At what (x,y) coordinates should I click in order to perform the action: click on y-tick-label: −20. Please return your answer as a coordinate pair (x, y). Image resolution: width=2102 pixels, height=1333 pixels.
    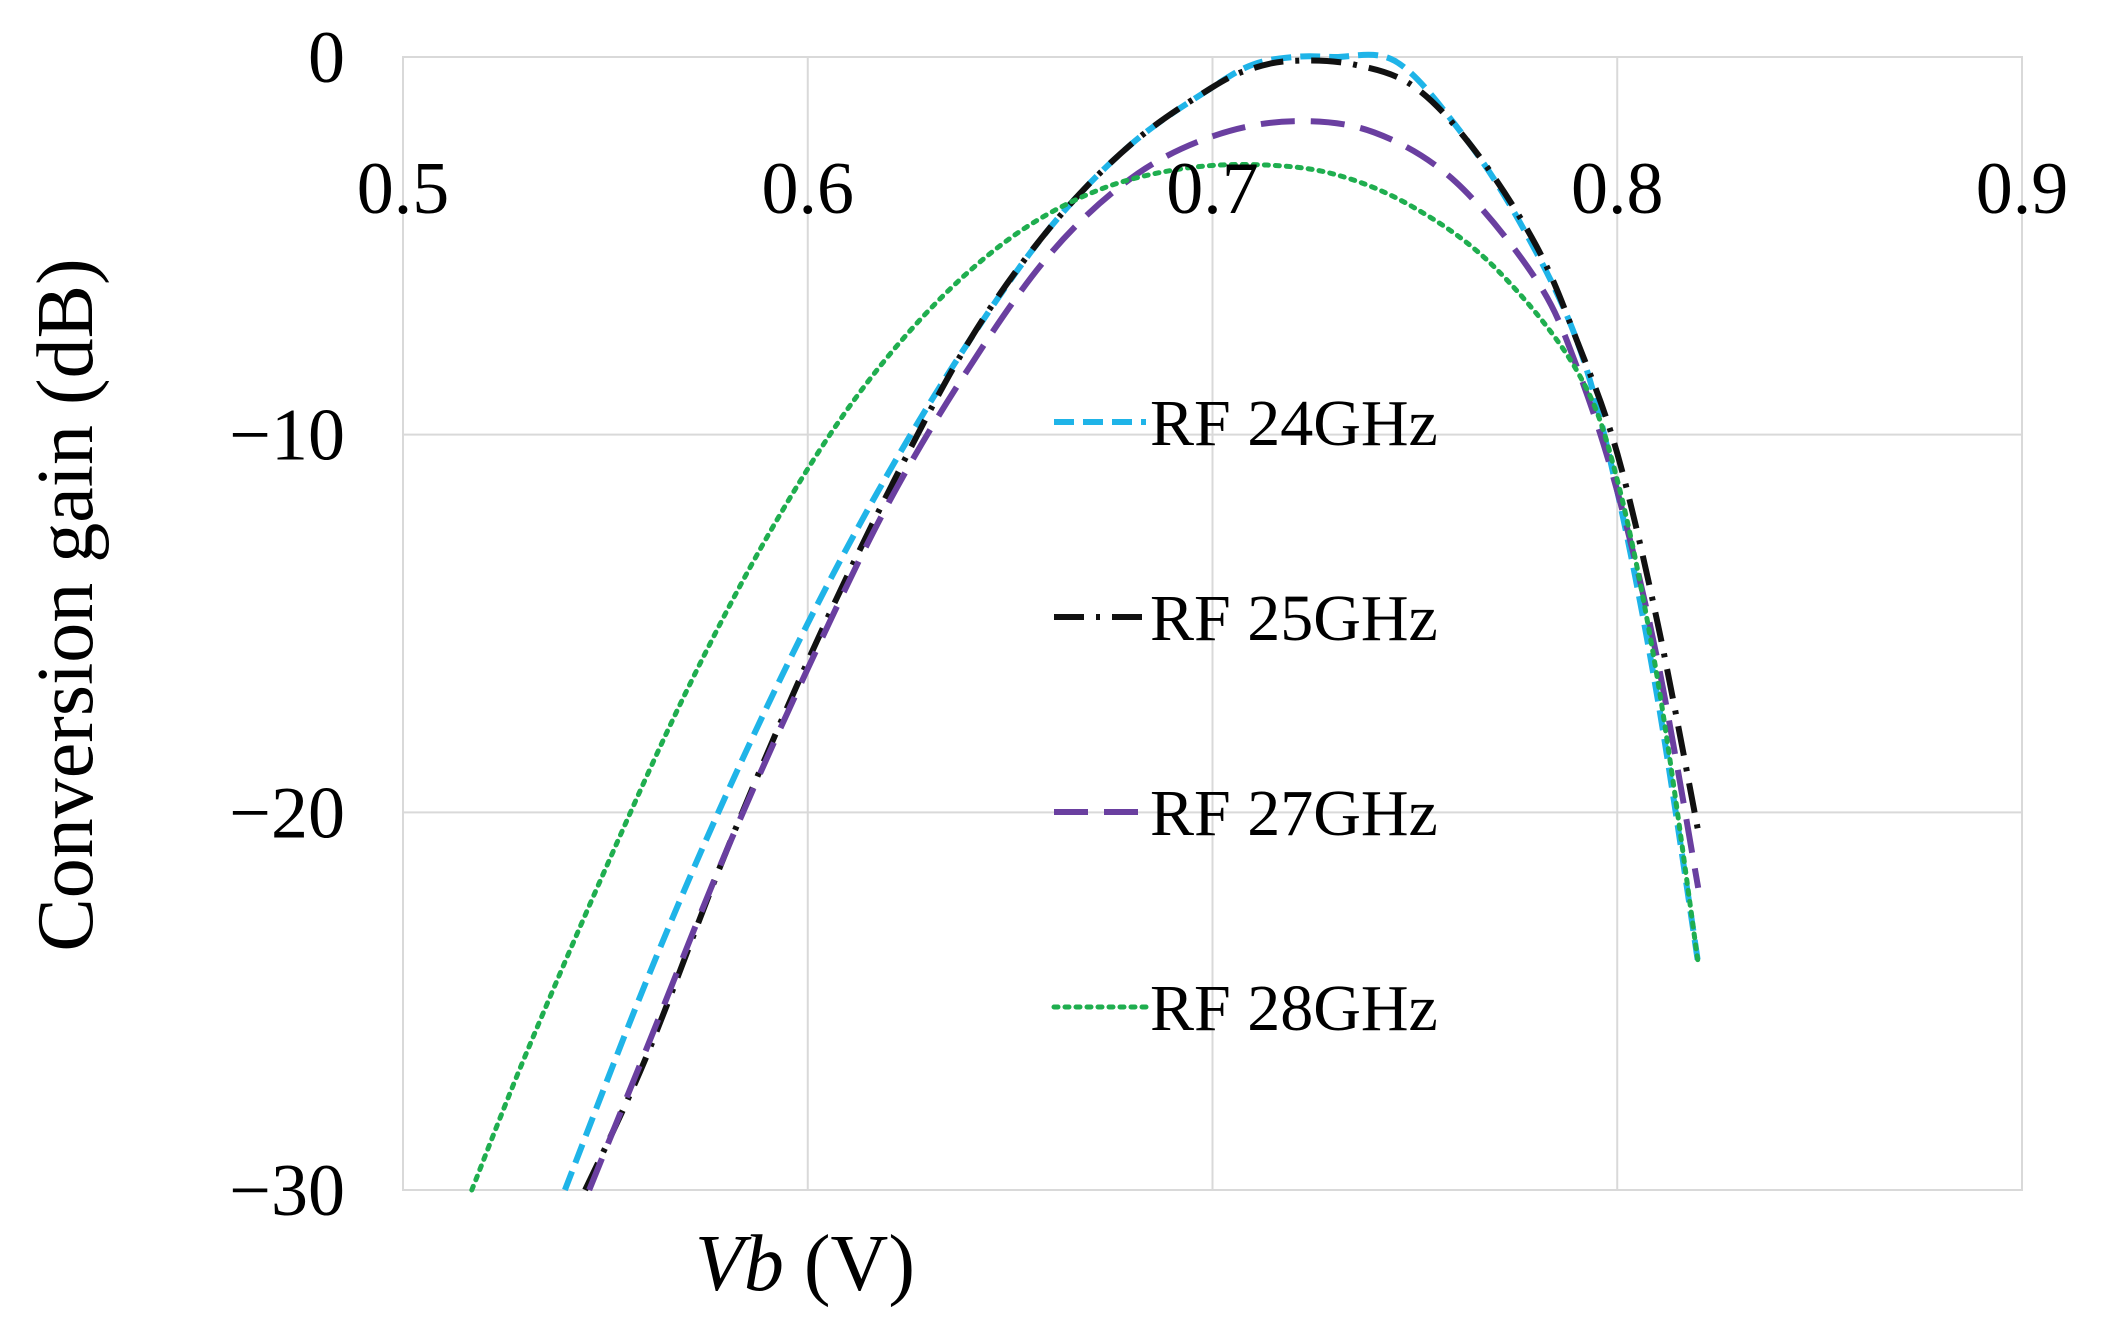
    Looking at the image, I should click on (287, 813).